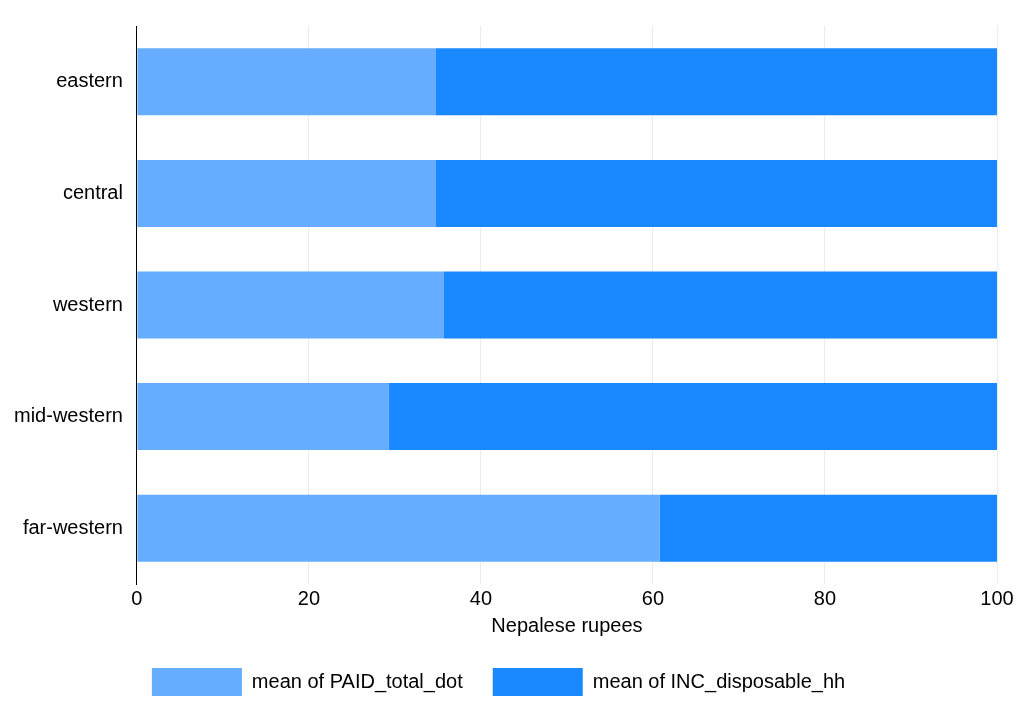 The width and height of the screenshot is (1017, 710). Describe the element at coordinates (357, 681) in the screenshot. I see `legend-label: mean of PAID_total_dot` at that location.